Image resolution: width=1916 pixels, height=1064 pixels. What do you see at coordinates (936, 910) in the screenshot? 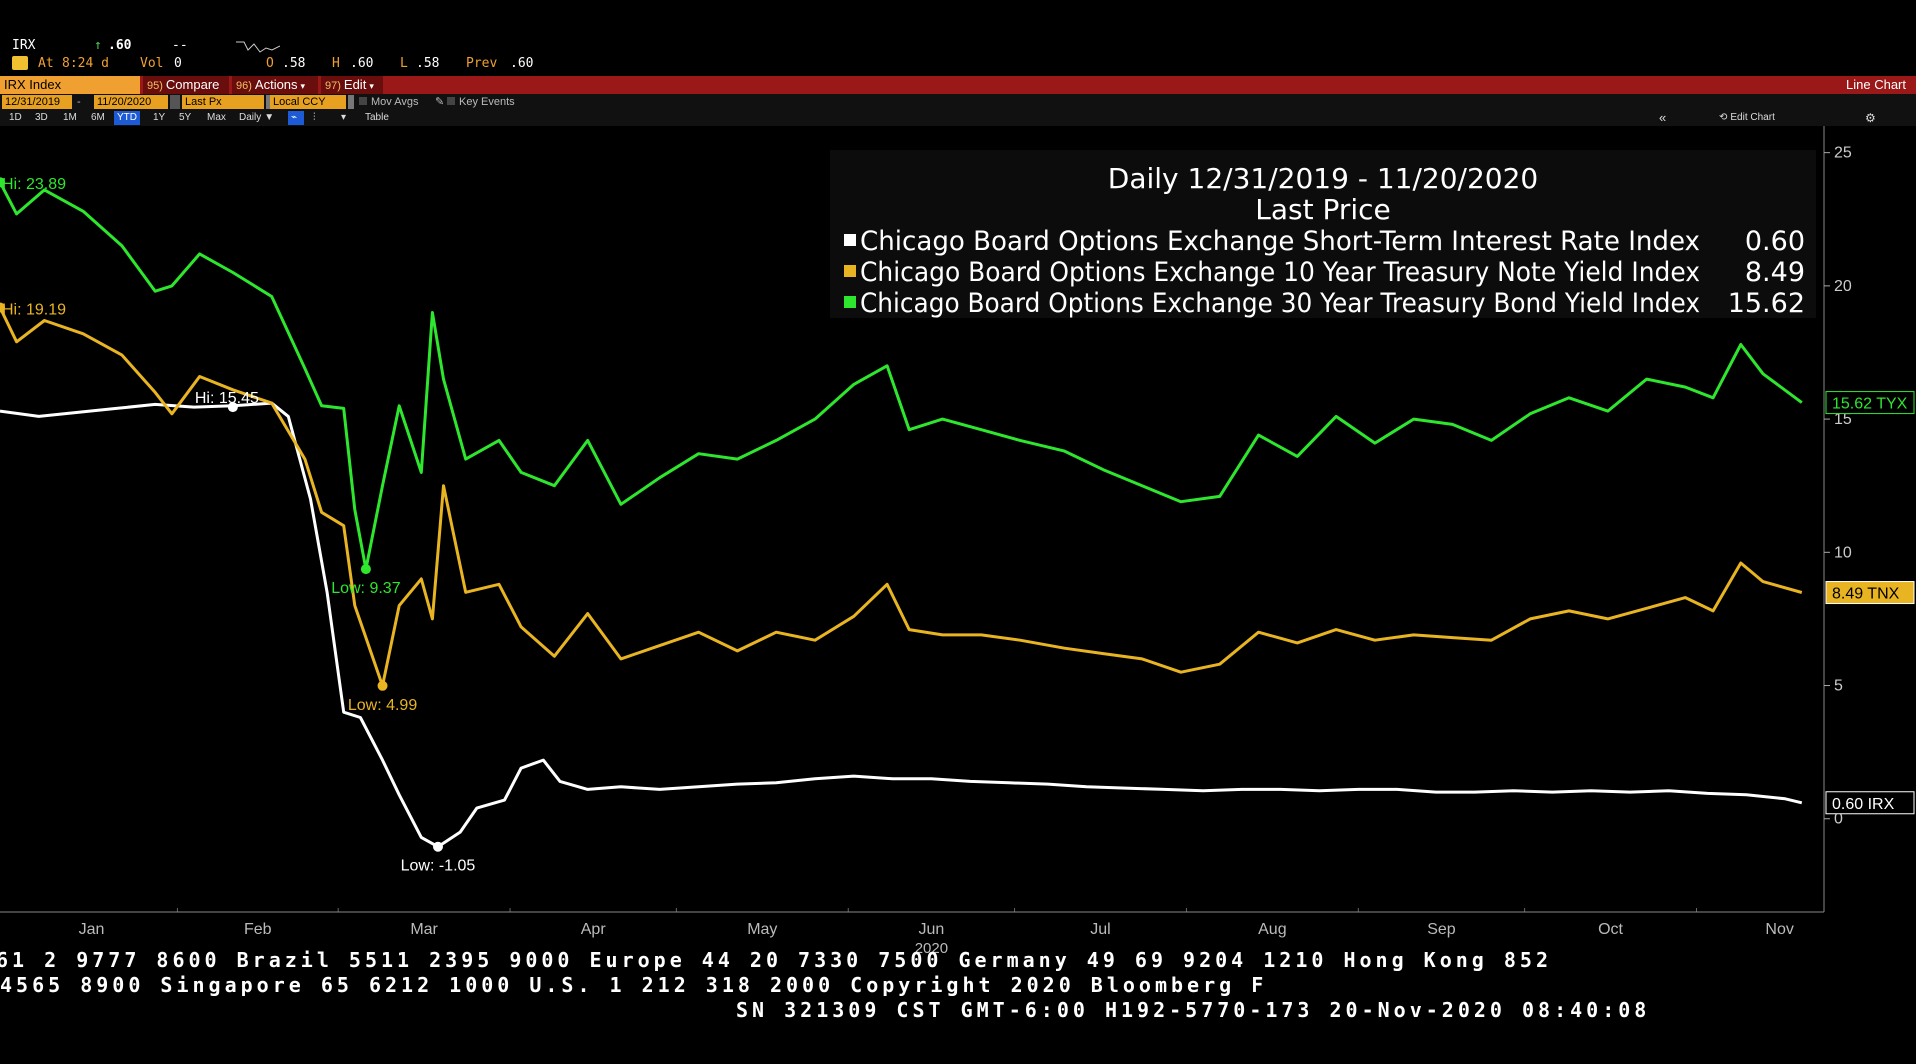
I see `grid-layer` at bounding box center [936, 910].